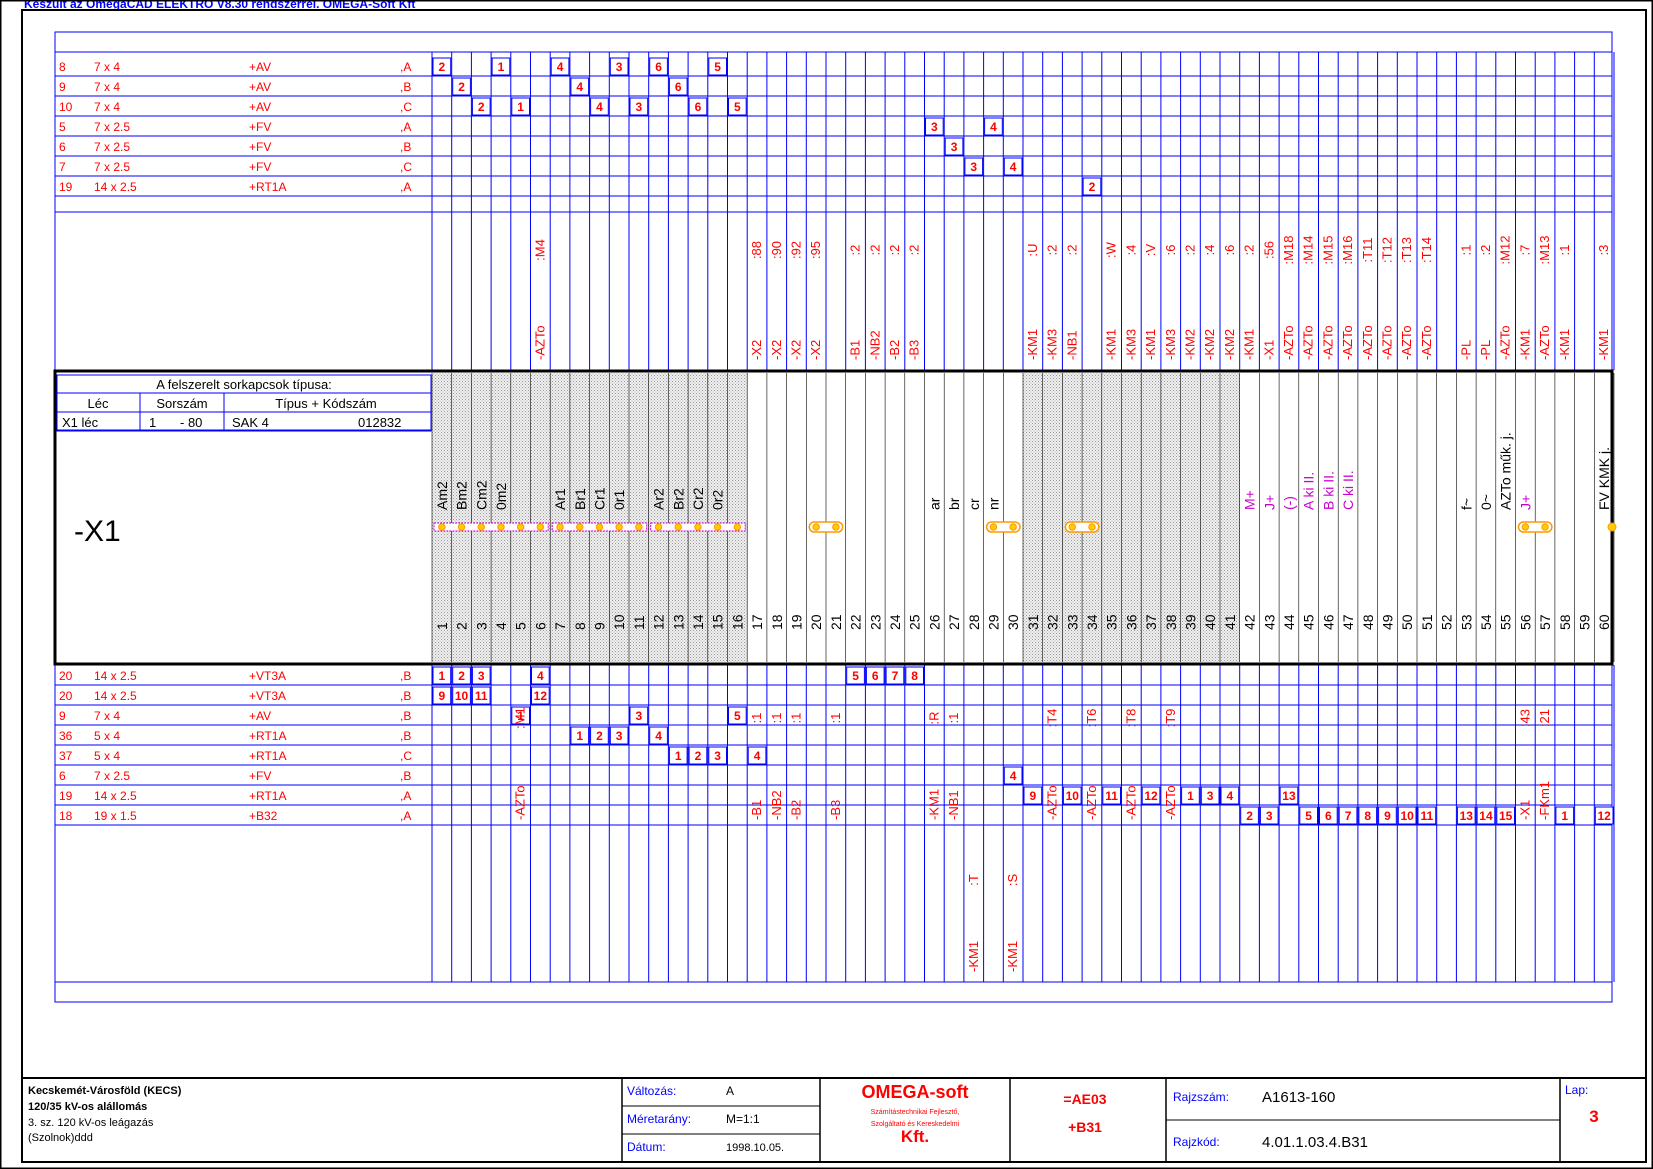 The width and height of the screenshot is (1653, 1169). What do you see at coordinates (66, 696) in the screenshot?
I see `cable-number: 20` at bounding box center [66, 696].